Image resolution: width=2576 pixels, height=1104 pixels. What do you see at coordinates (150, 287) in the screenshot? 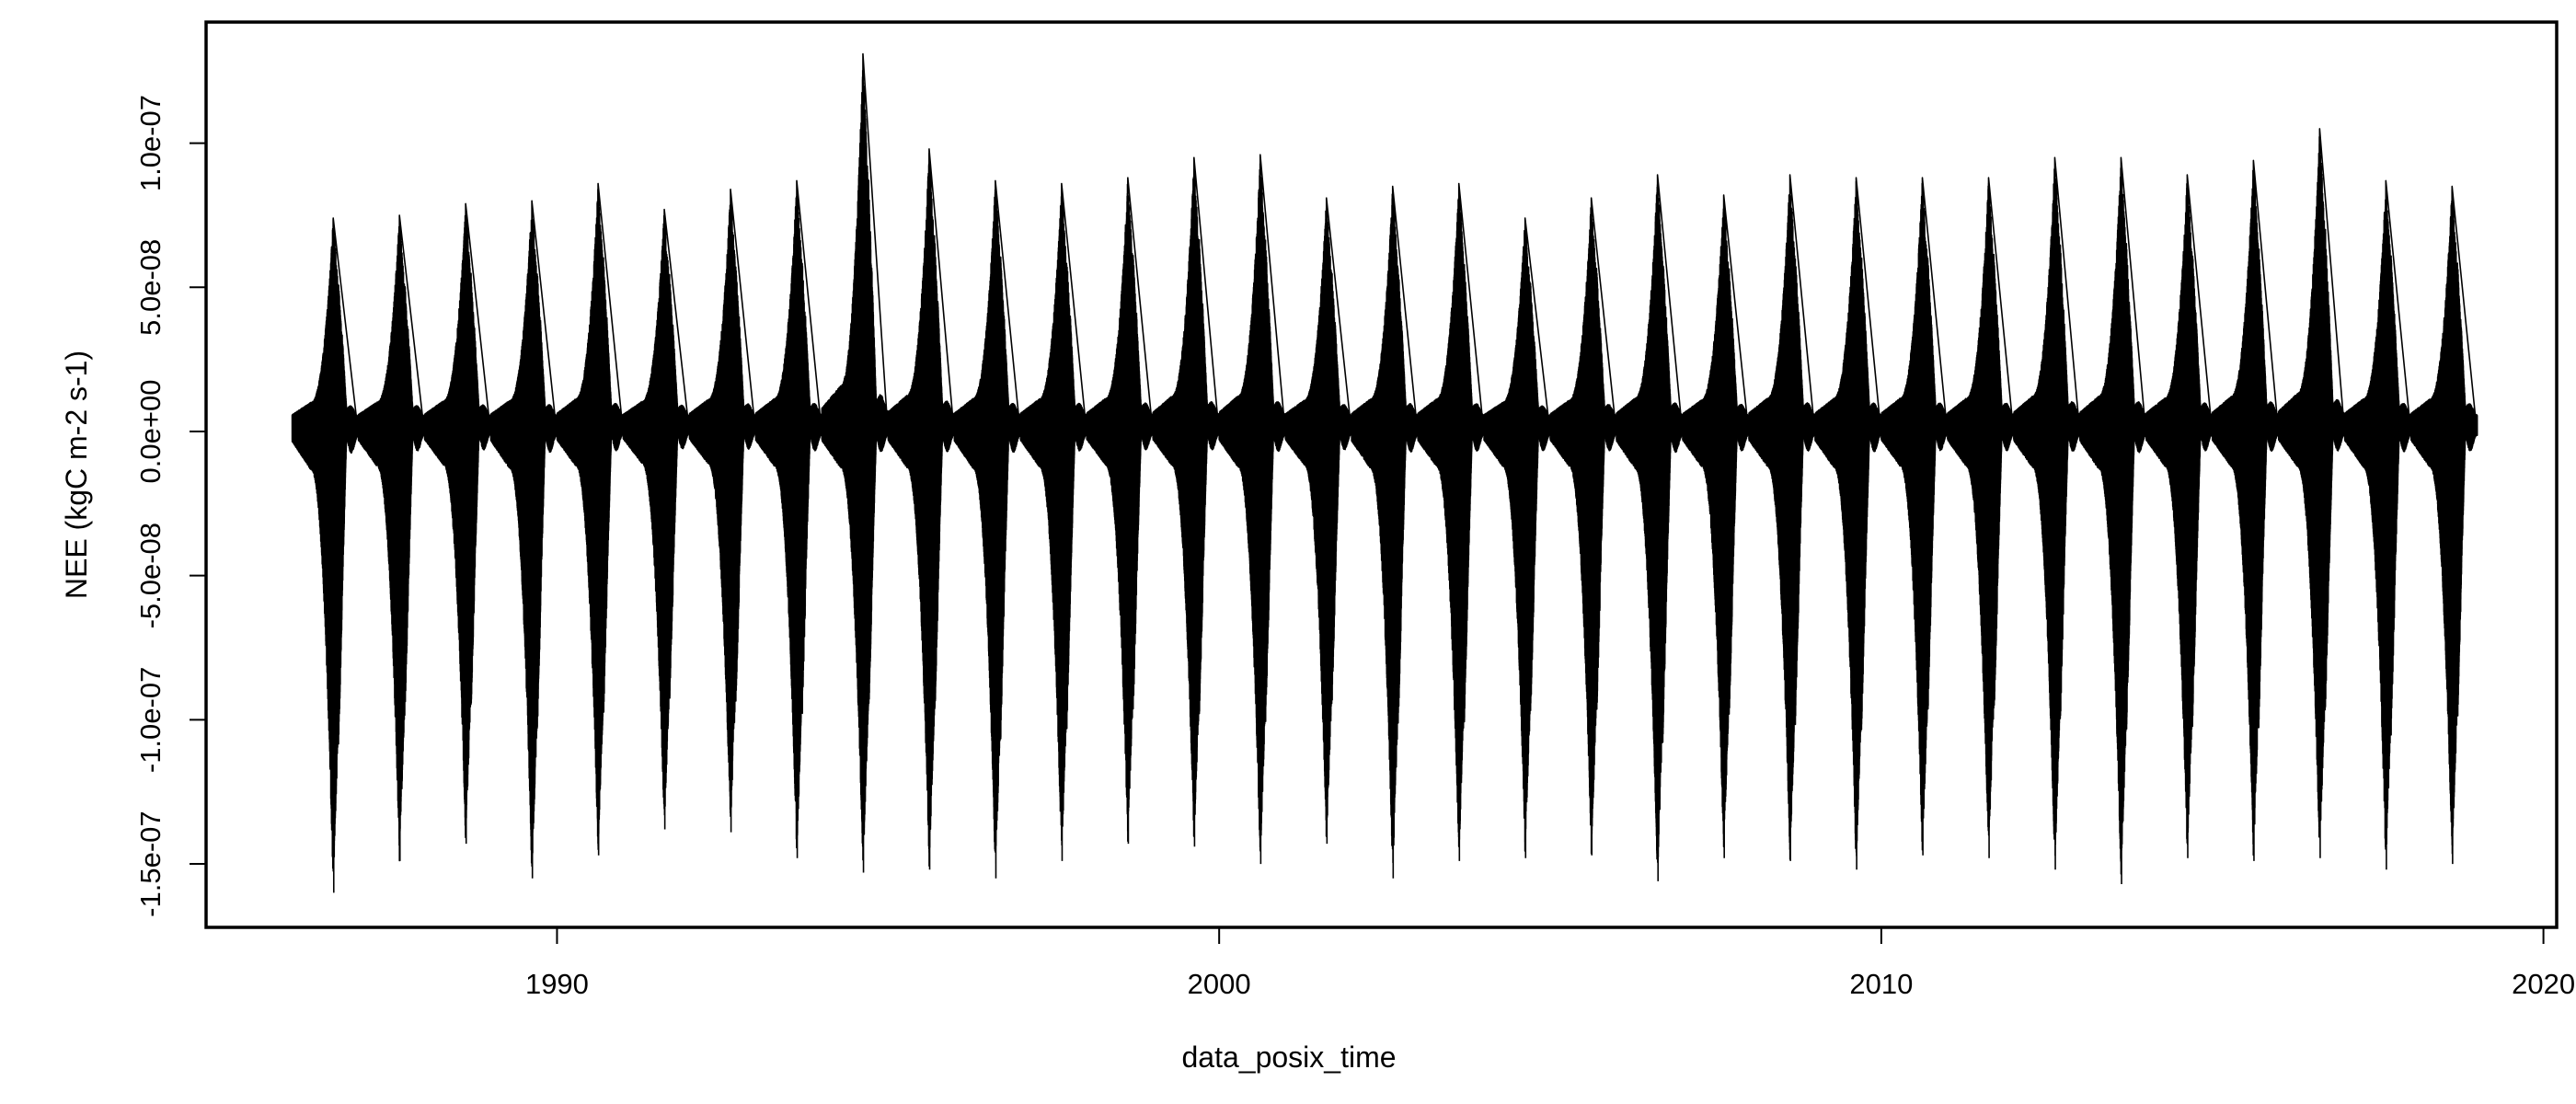
I see `y-tick-label: 5.0e-08` at bounding box center [150, 287].